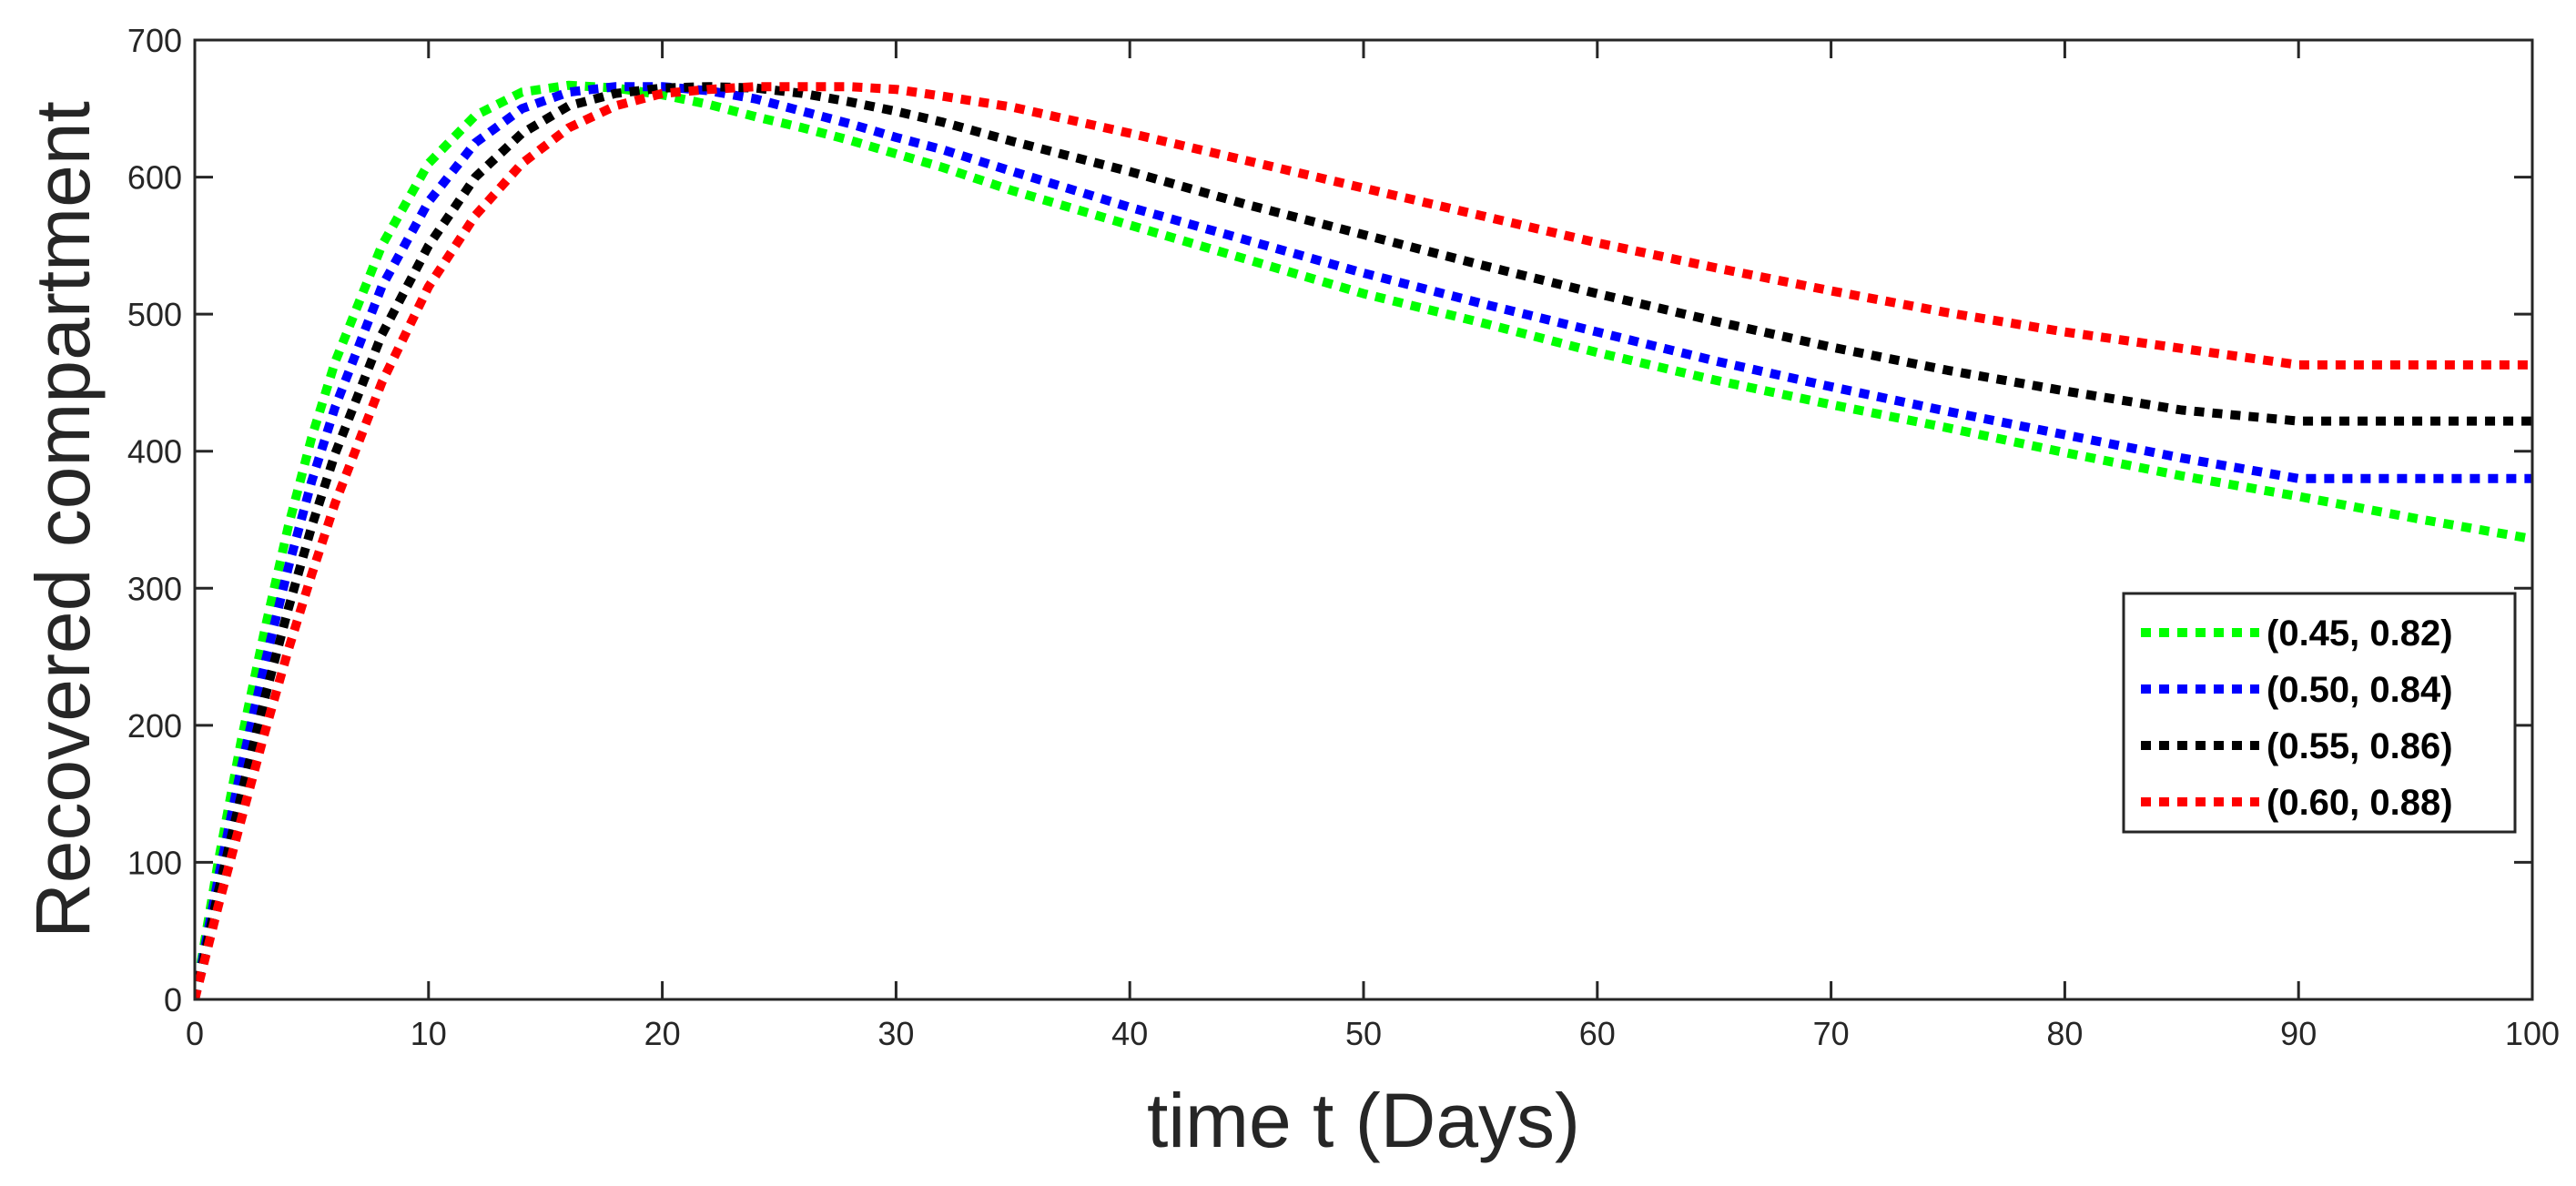 This screenshot has height=1186, width=2576. I want to click on y-tick-label: 300, so click(154, 588).